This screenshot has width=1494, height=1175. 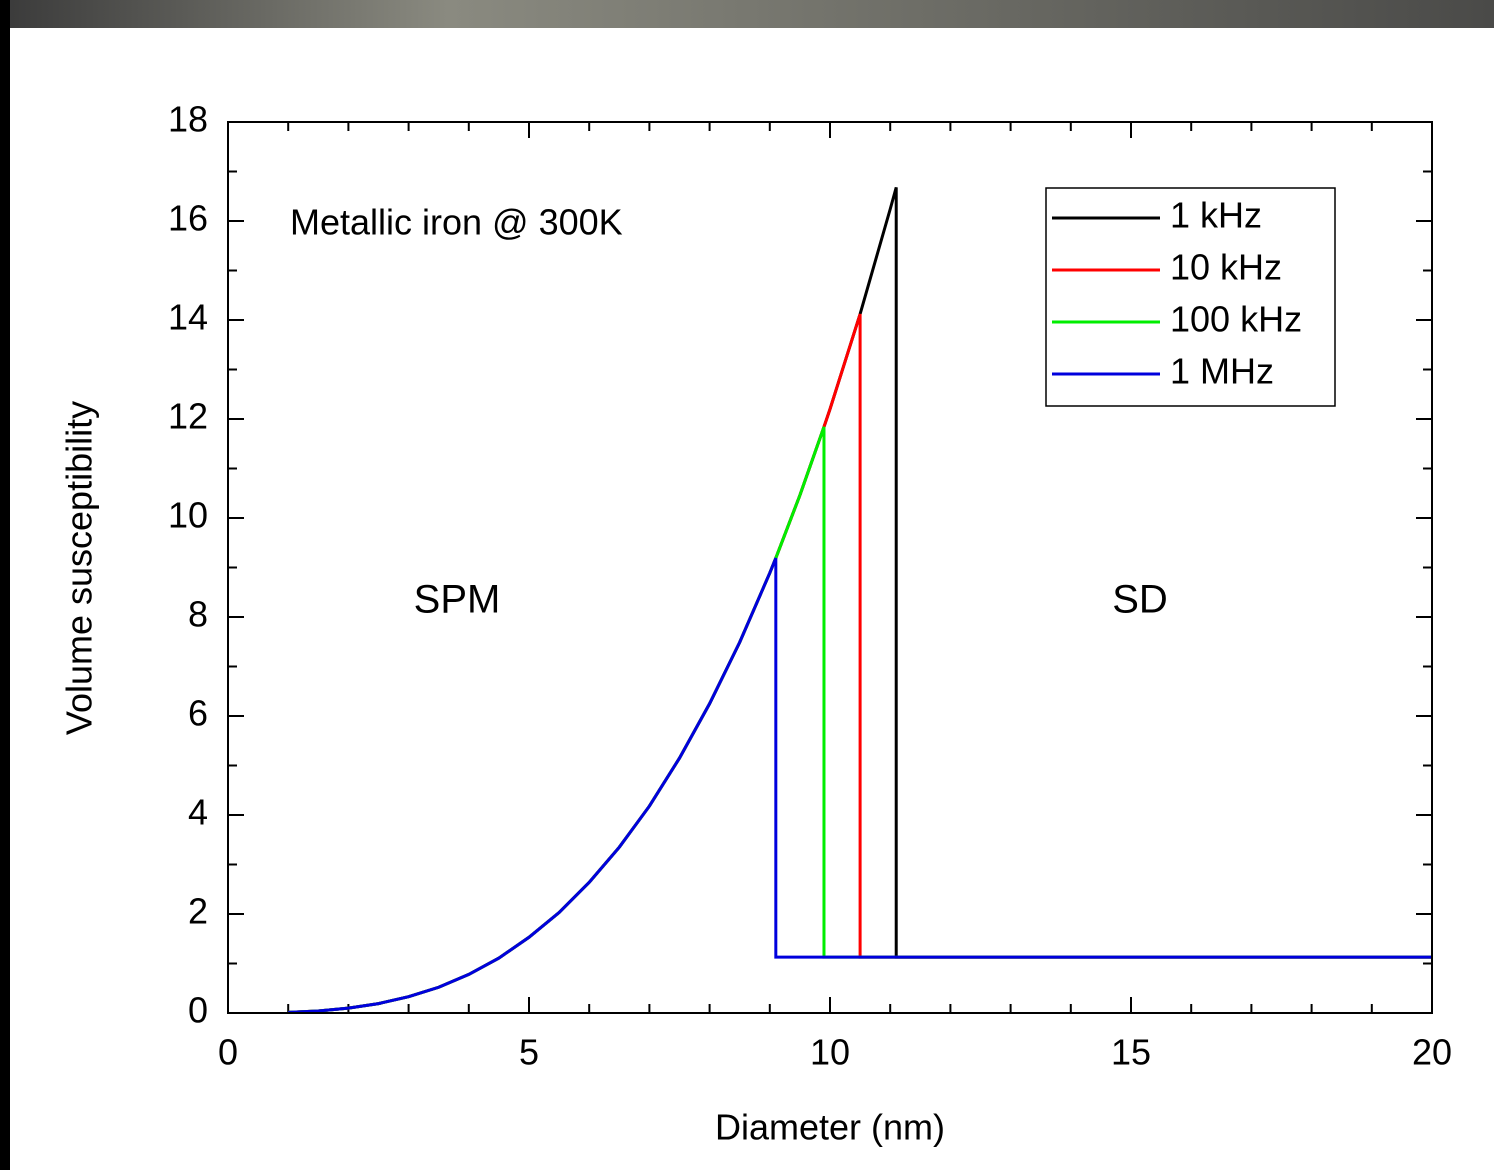 What do you see at coordinates (1226, 267) in the screenshot?
I see `legend-label: 10 kHz` at bounding box center [1226, 267].